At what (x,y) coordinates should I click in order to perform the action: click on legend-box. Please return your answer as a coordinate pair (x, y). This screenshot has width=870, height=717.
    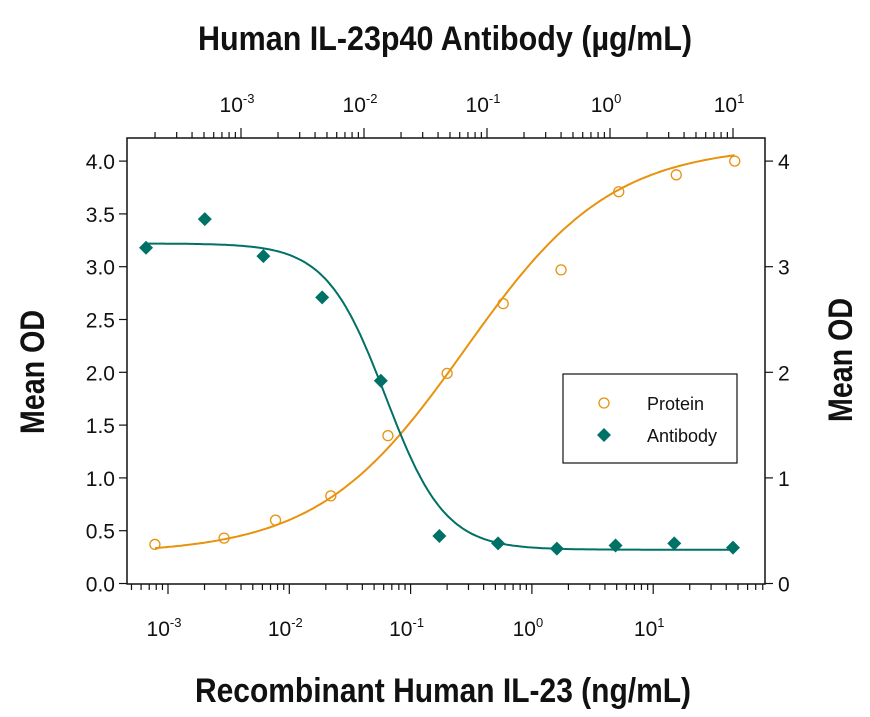
    Looking at the image, I should click on (650, 418).